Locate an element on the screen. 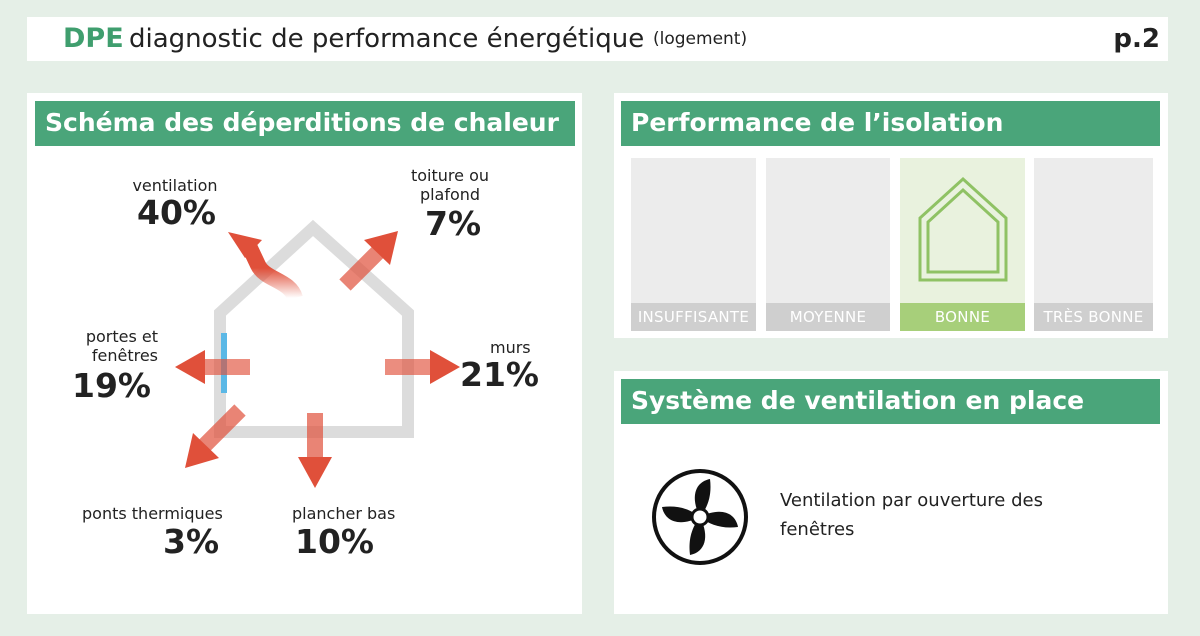 This screenshot has height=636, width=1200. house-icon is located at coordinates (963, 229).